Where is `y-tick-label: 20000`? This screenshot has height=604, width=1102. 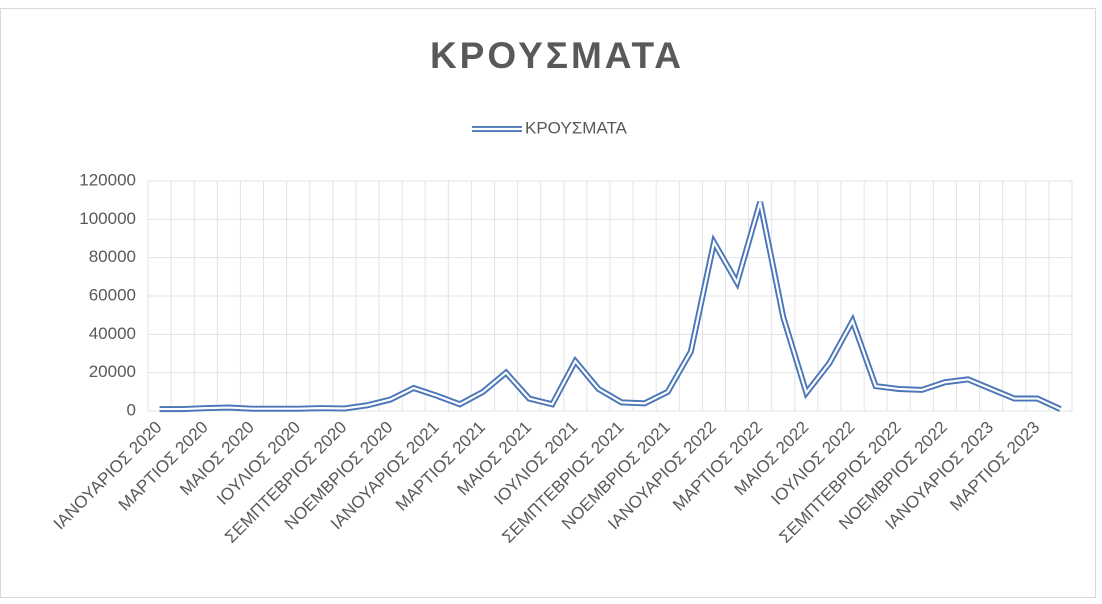
y-tick-label: 20000 is located at coordinates (112, 371).